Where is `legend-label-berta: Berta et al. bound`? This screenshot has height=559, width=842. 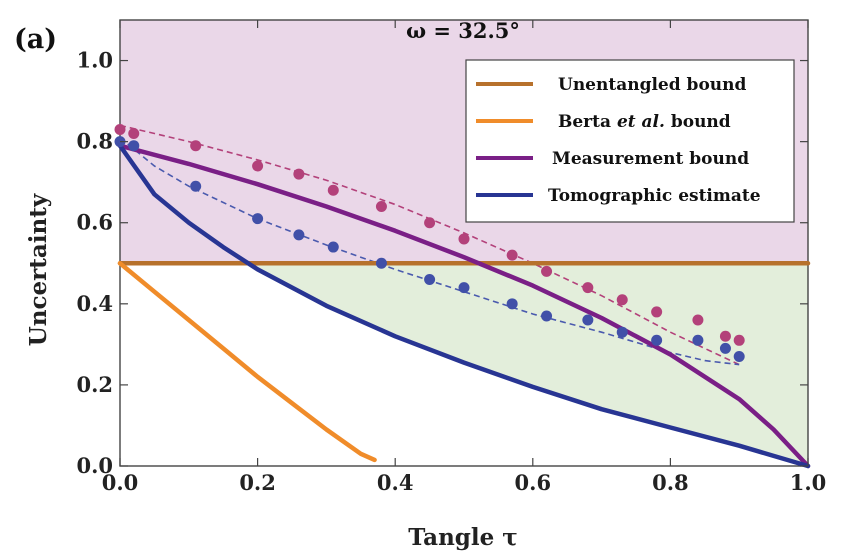 legend-label-berta: Berta et al. bound is located at coordinates (644, 122).